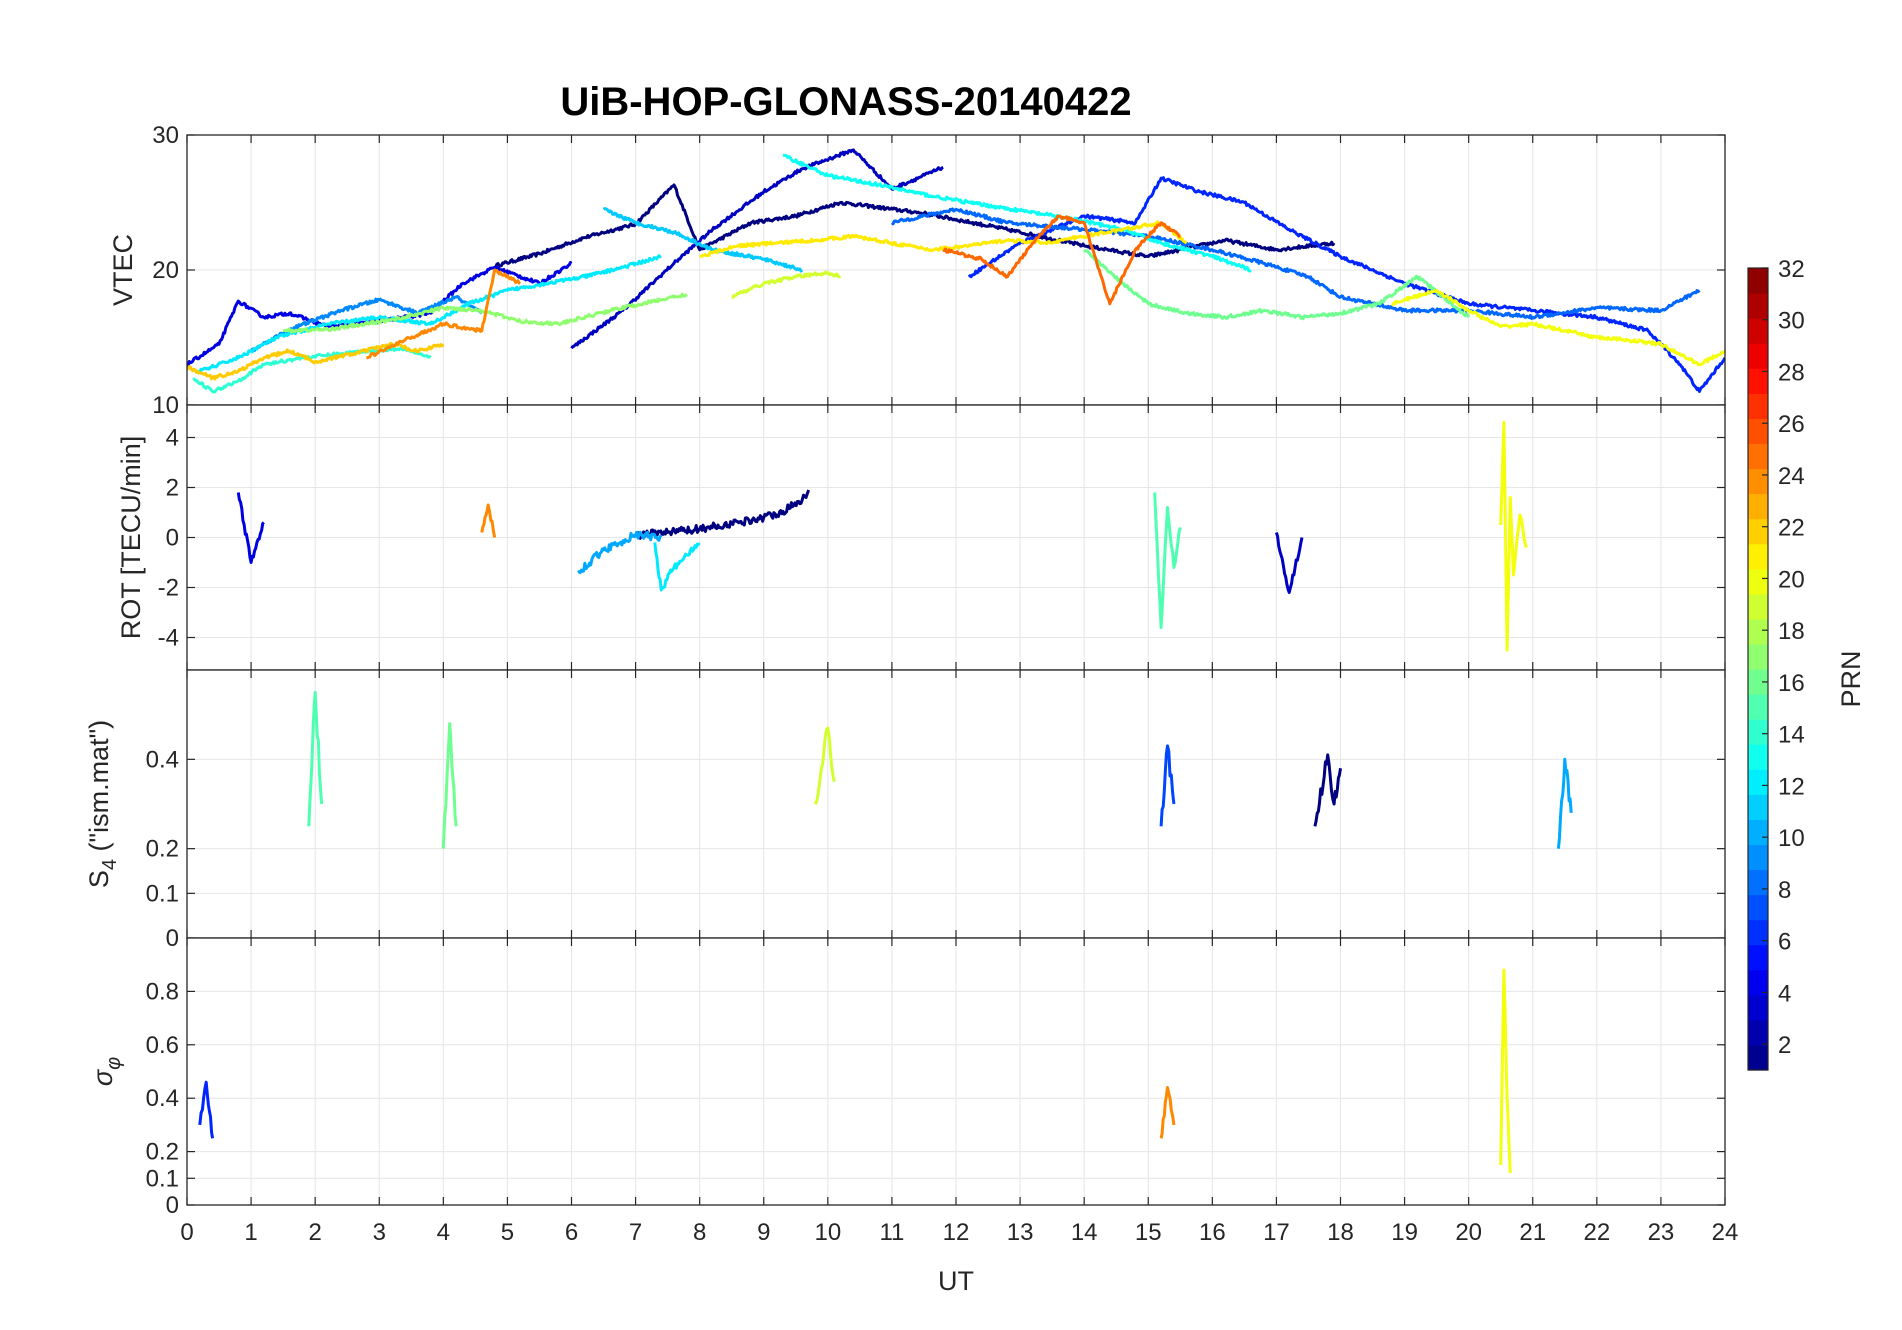  I want to click on x-tick-label: 14, so click(1084, 1232).